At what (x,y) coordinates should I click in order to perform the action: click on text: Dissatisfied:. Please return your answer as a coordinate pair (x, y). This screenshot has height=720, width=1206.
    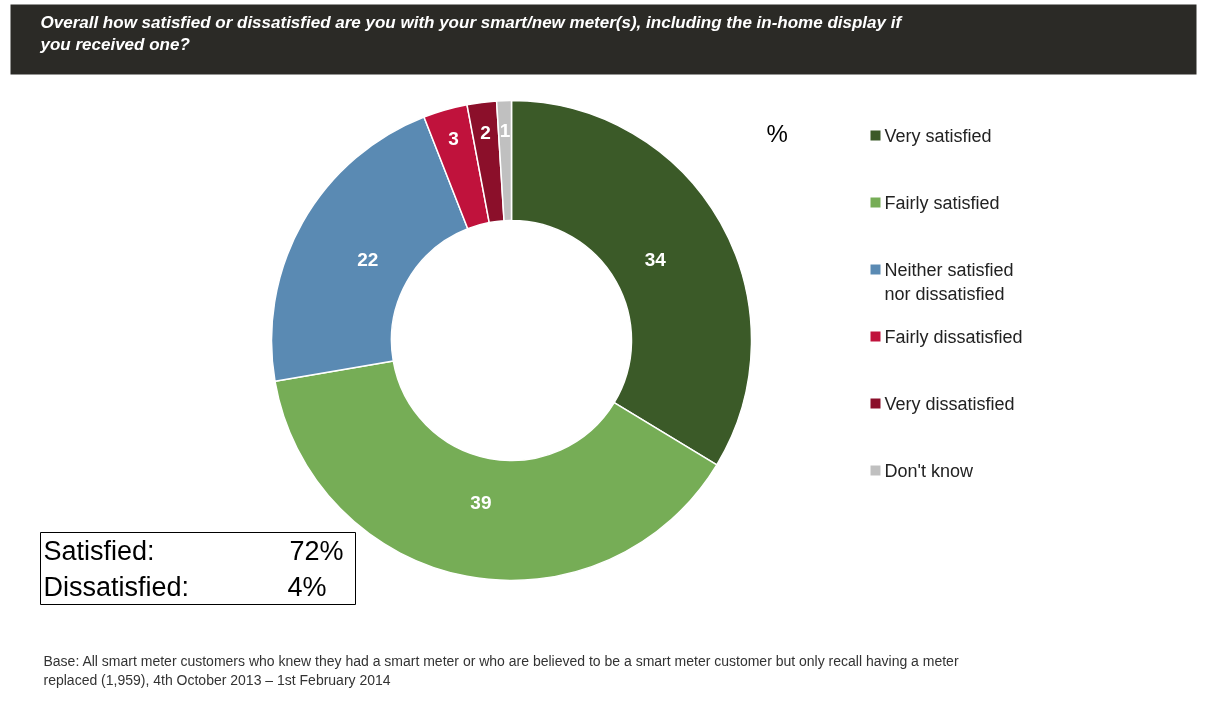
    Looking at the image, I should click on (116, 586).